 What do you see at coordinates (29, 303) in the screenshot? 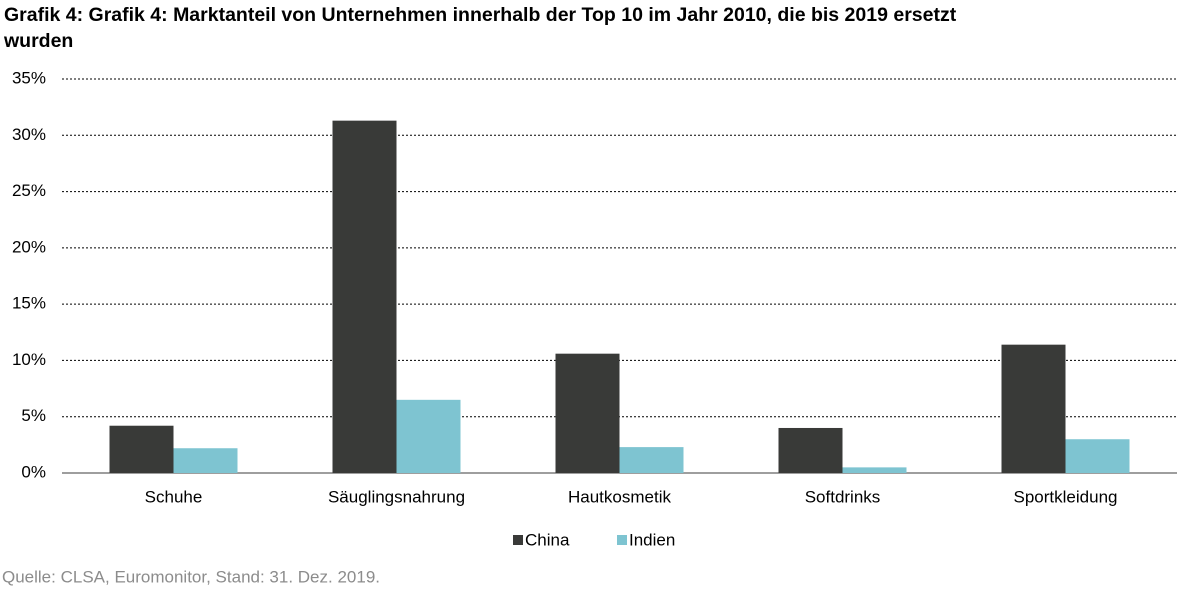
I see `y-tick-label: 15%` at bounding box center [29, 303].